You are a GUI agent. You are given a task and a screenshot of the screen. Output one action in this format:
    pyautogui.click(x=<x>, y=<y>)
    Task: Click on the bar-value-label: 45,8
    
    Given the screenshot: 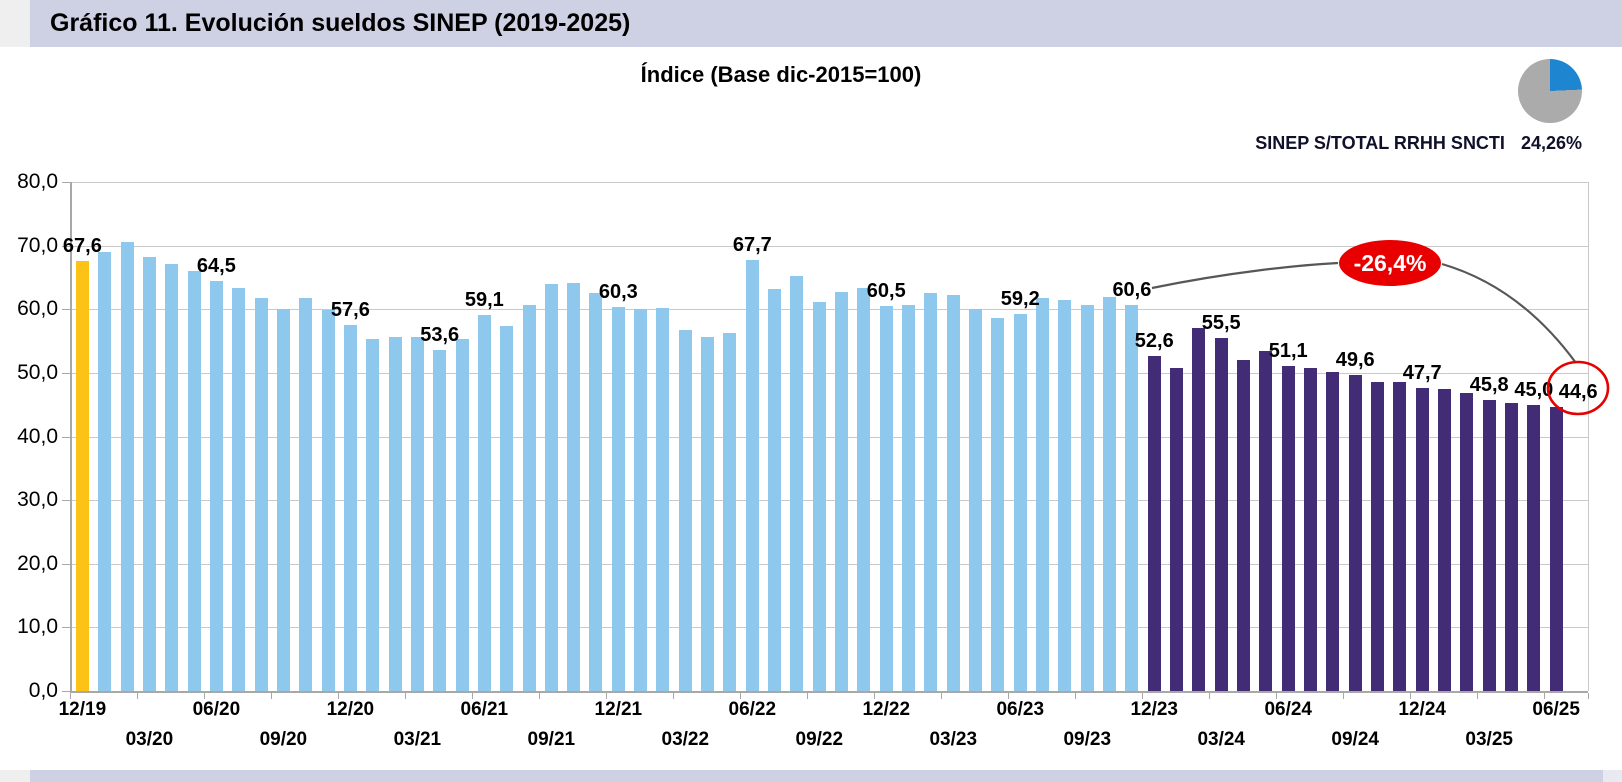 What is the action you would take?
    pyautogui.click(x=1489, y=384)
    